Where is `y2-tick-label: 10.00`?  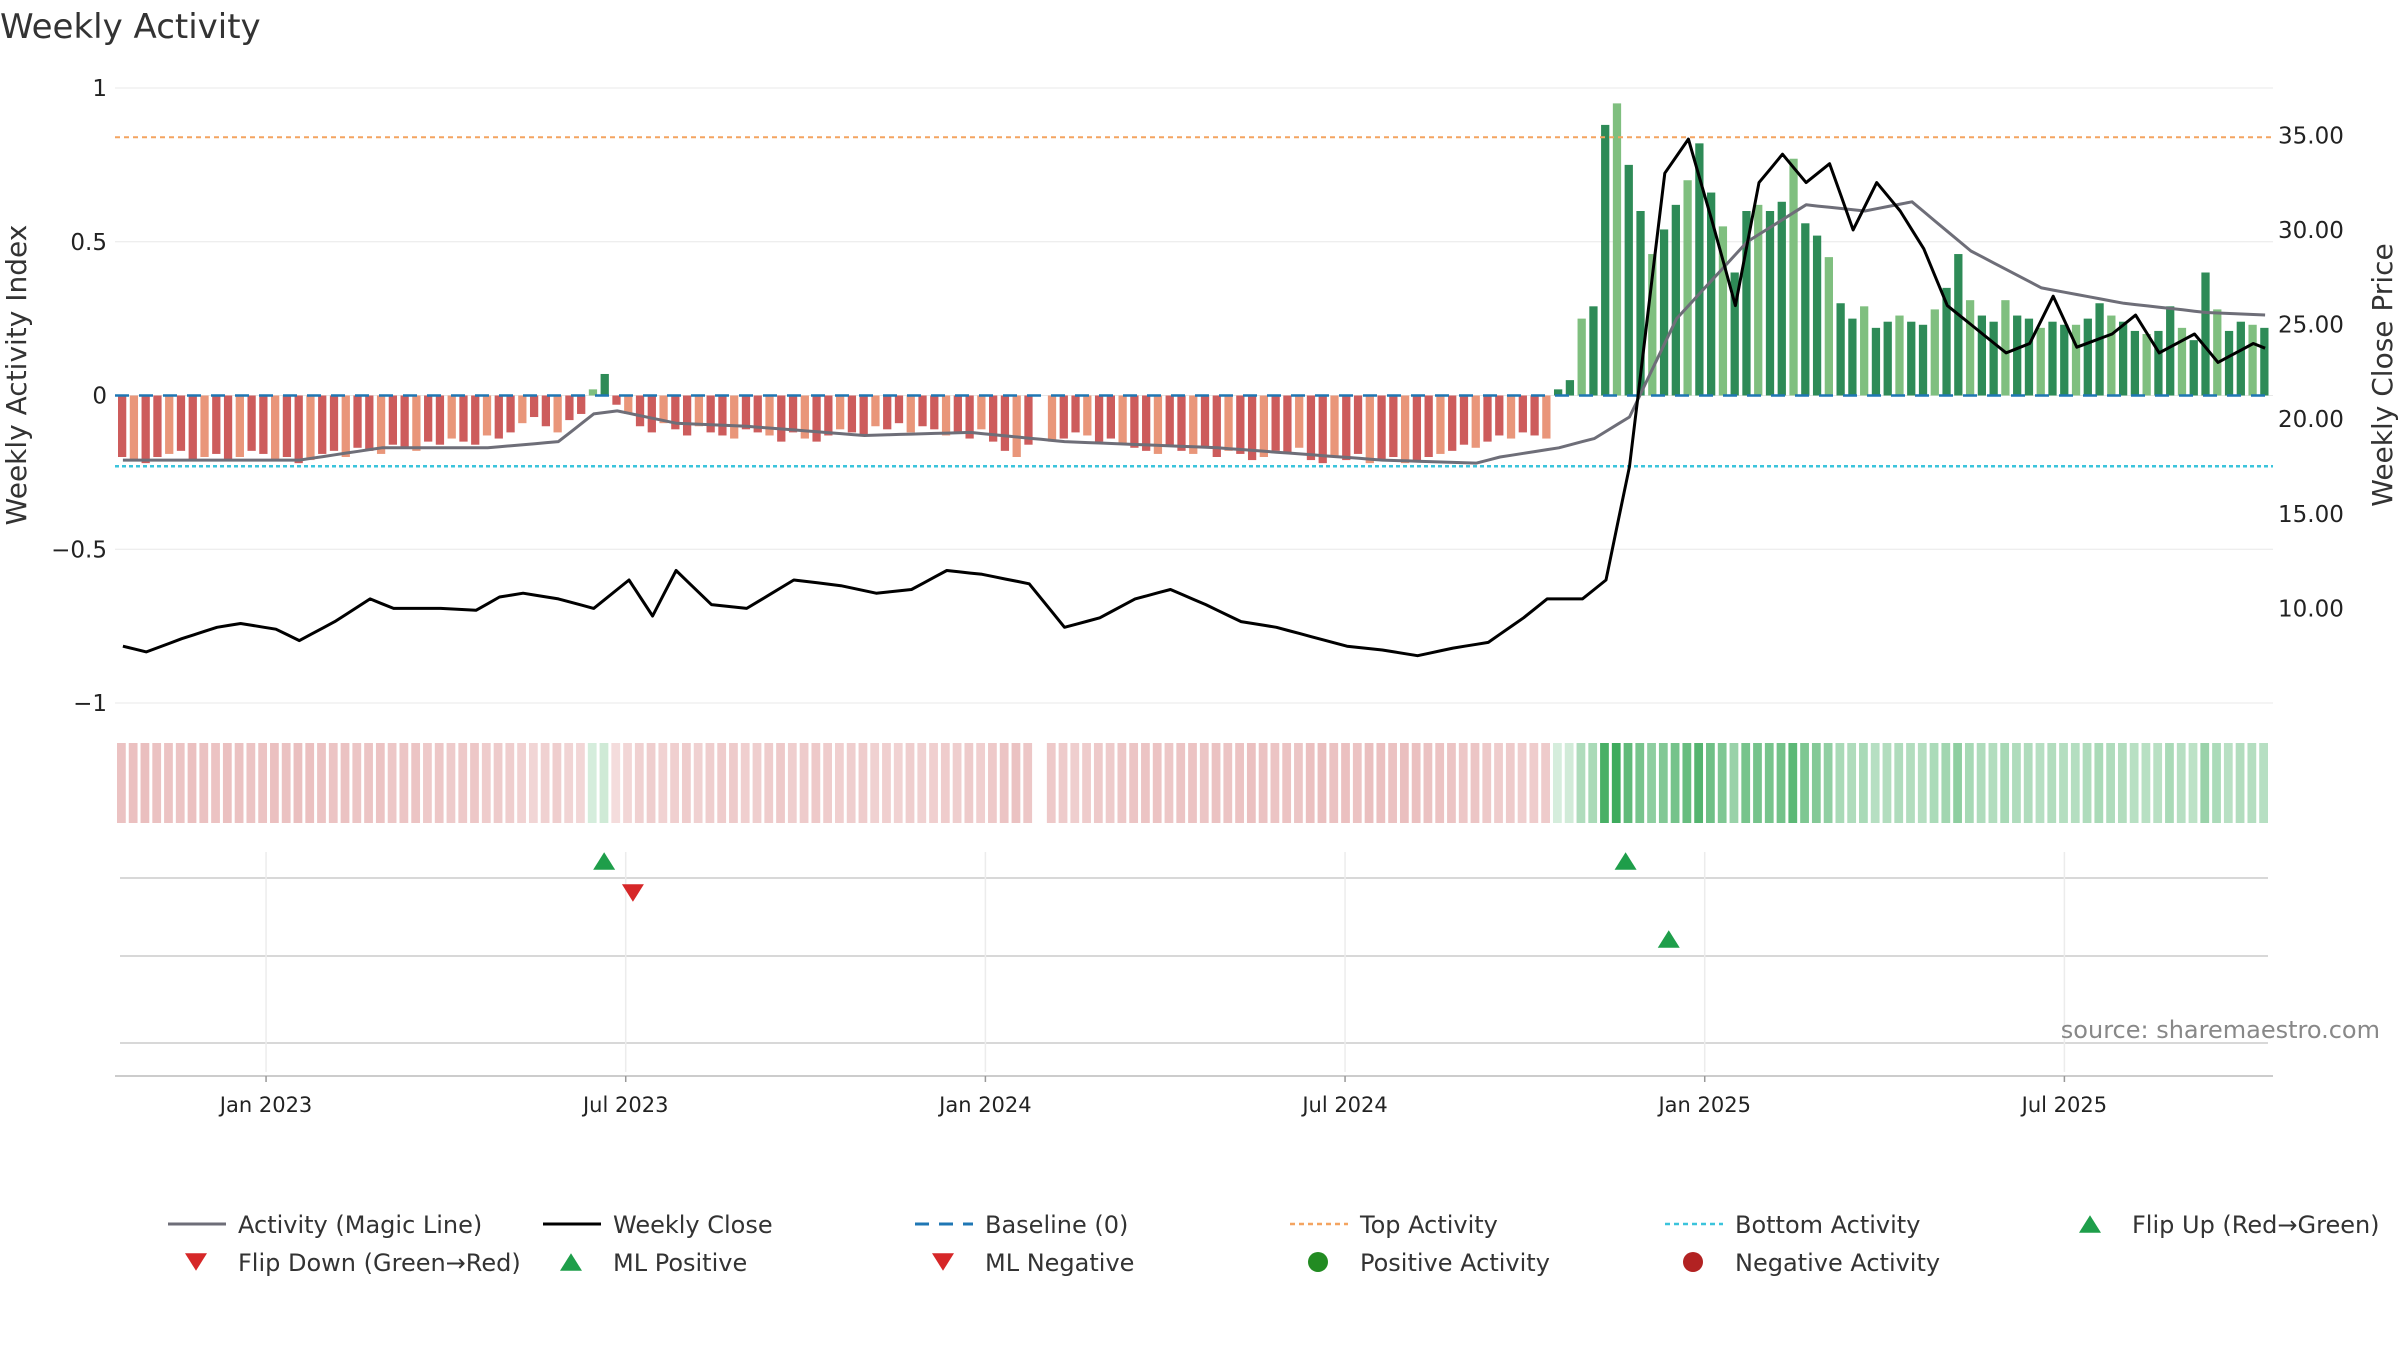
y2-tick-label: 10.00 is located at coordinates (2311, 609).